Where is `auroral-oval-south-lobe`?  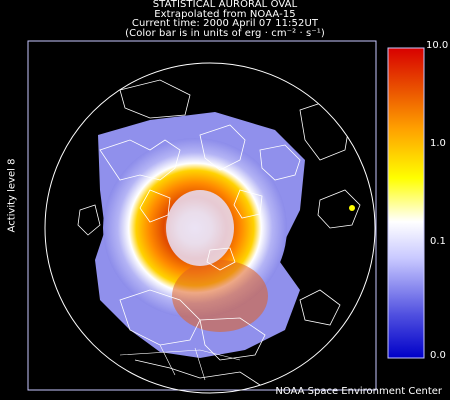 auroral-oval-south-lobe is located at coordinates (220, 296).